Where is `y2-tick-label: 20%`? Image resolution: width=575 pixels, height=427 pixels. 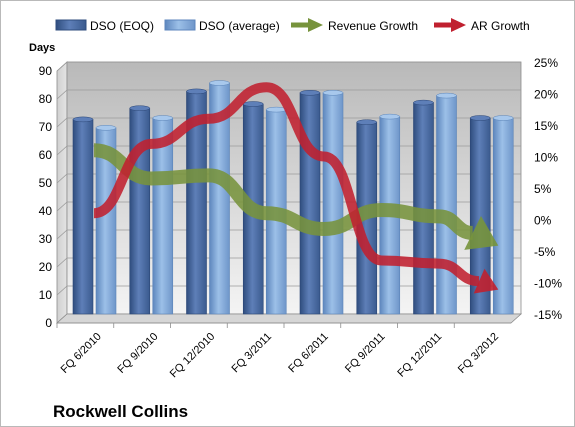
y2-tick-label: 20% is located at coordinates (546, 95).